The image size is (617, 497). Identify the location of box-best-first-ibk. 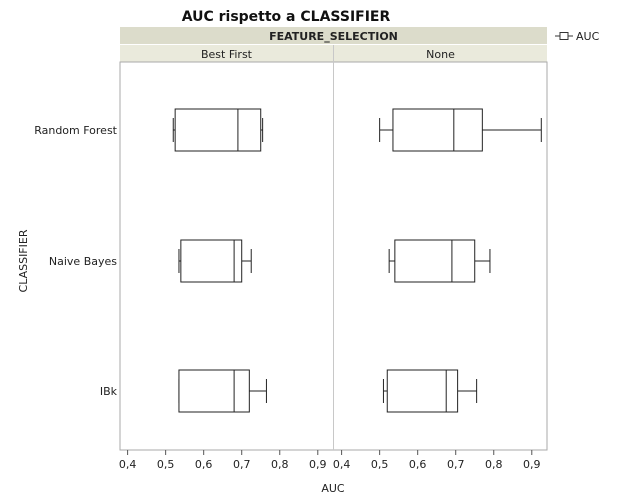
(214, 391).